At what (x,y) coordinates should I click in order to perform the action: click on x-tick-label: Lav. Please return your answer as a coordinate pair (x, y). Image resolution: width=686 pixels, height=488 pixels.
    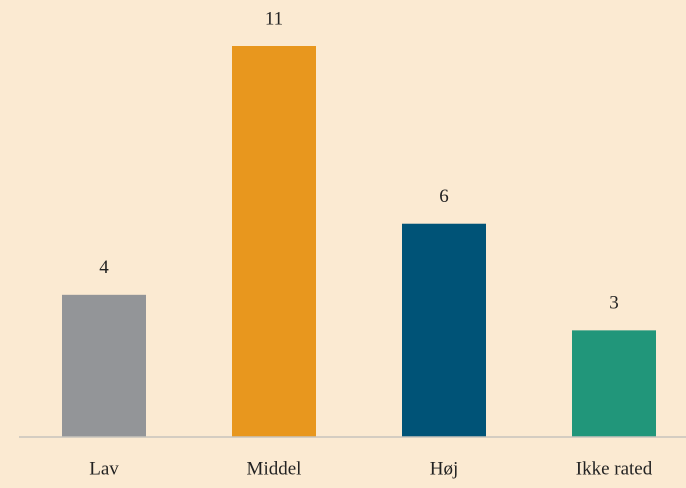
    Looking at the image, I should click on (104, 468).